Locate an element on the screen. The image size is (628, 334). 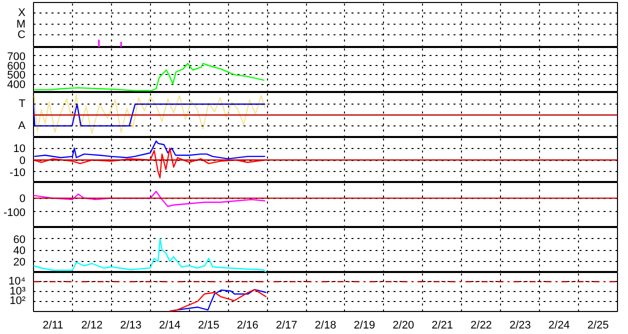
y-tick-label: 20 is located at coordinates (19, 262).